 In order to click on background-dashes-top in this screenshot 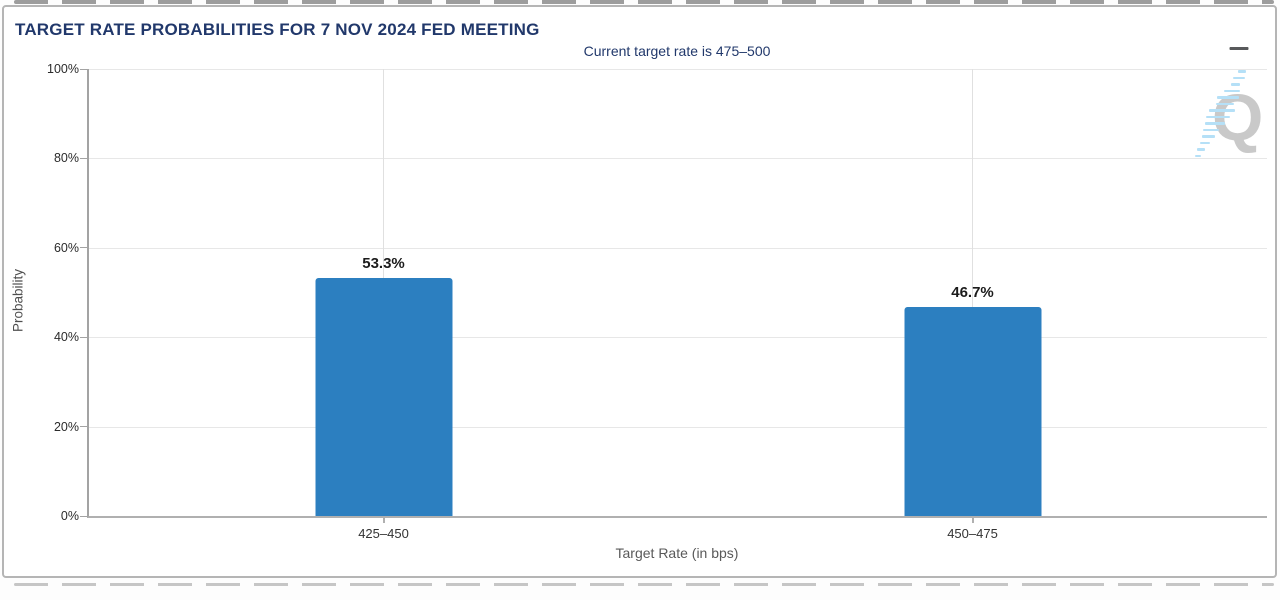, I will do `click(644, 2)`.